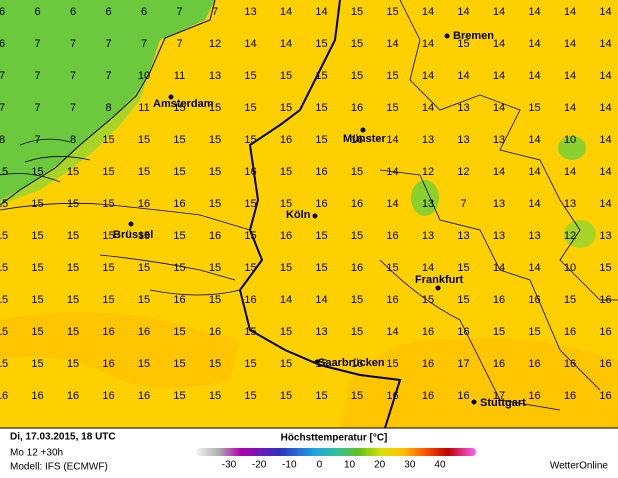 Image resolution: width=618 pixels, height=478 pixels. Describe the element at coordinates (73, 140) in the screenshot. I see `grid-value: 8` at that location.